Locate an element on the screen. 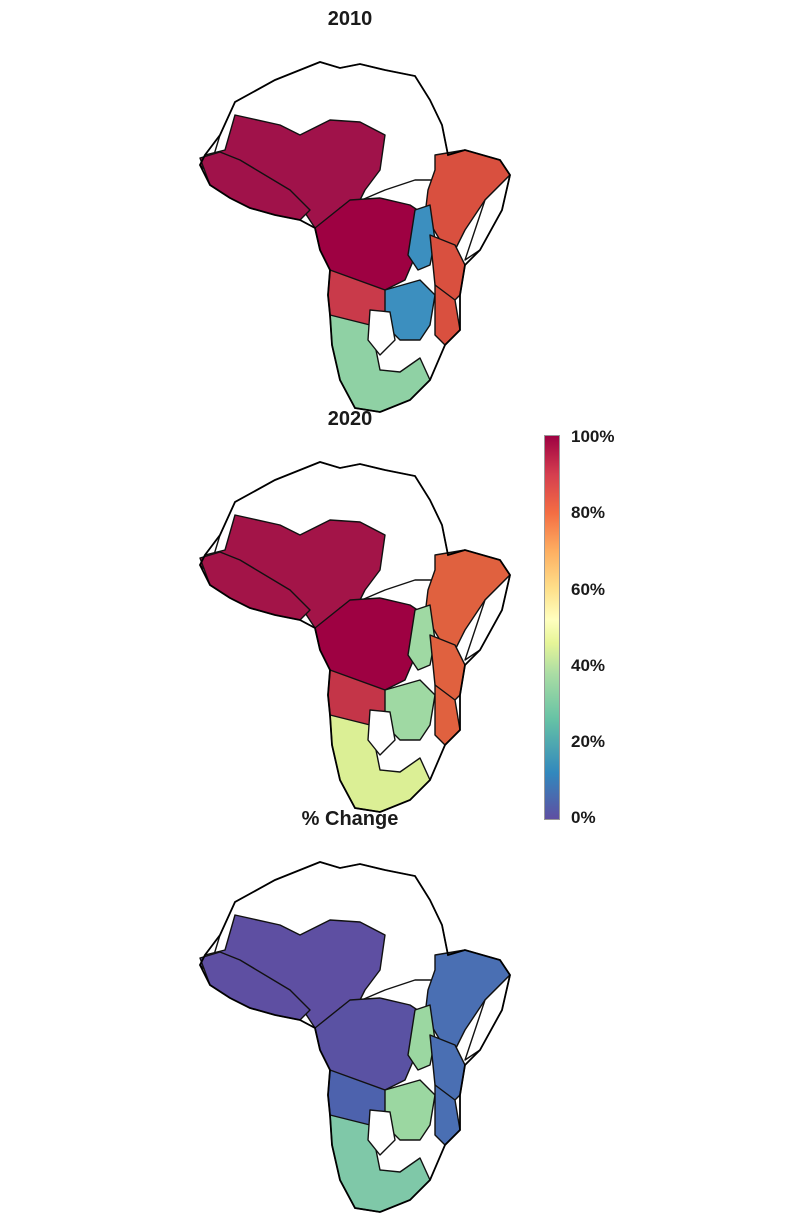  africa-map-2020 is located at coordinates (354, 637).